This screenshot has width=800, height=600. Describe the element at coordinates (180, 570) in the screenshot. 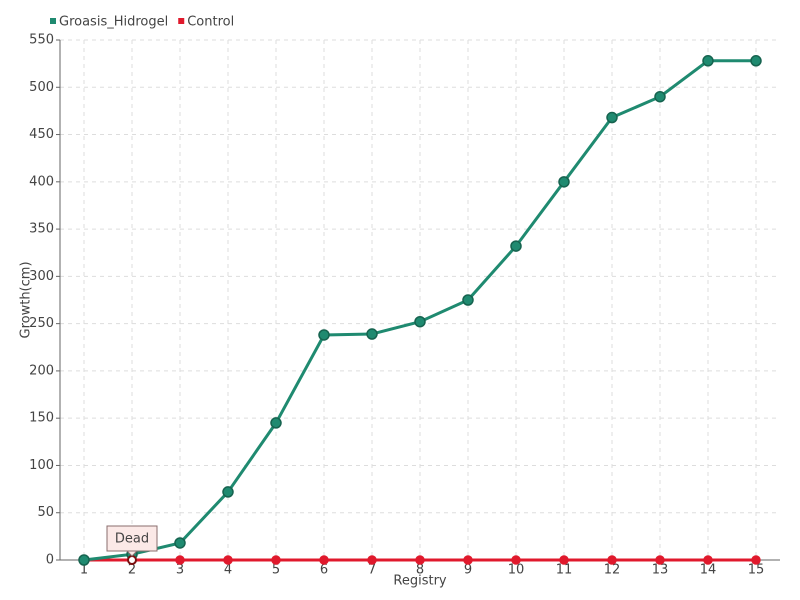

I see `x-tick-label: 3` at that location.